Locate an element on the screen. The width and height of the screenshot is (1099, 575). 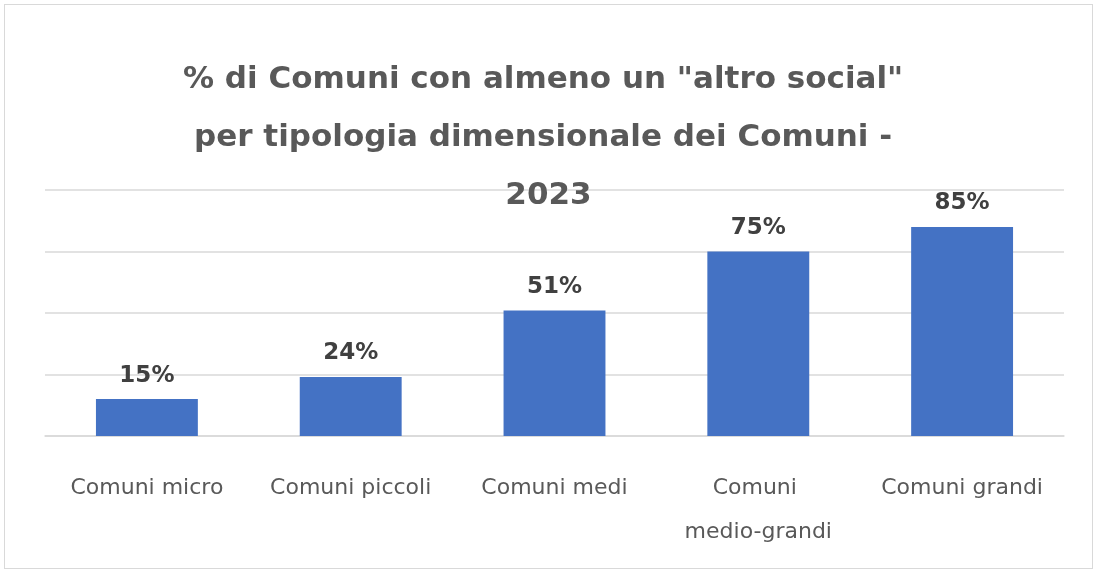
data-label: 24% is located at coordinates (351, 351).